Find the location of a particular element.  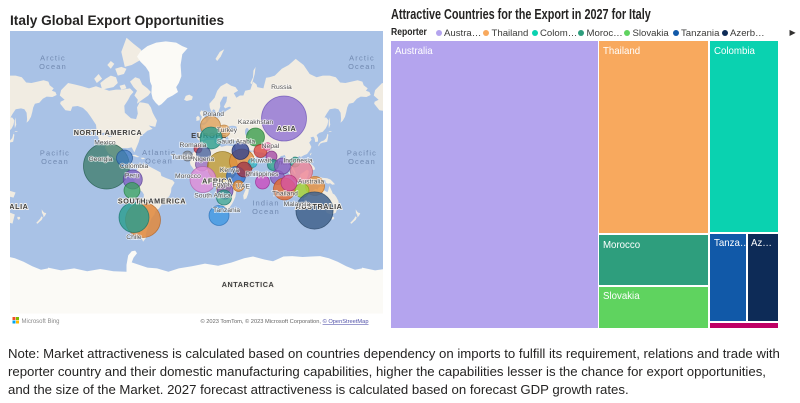

svg-text: Argentina is located at coordinates (152, 201).